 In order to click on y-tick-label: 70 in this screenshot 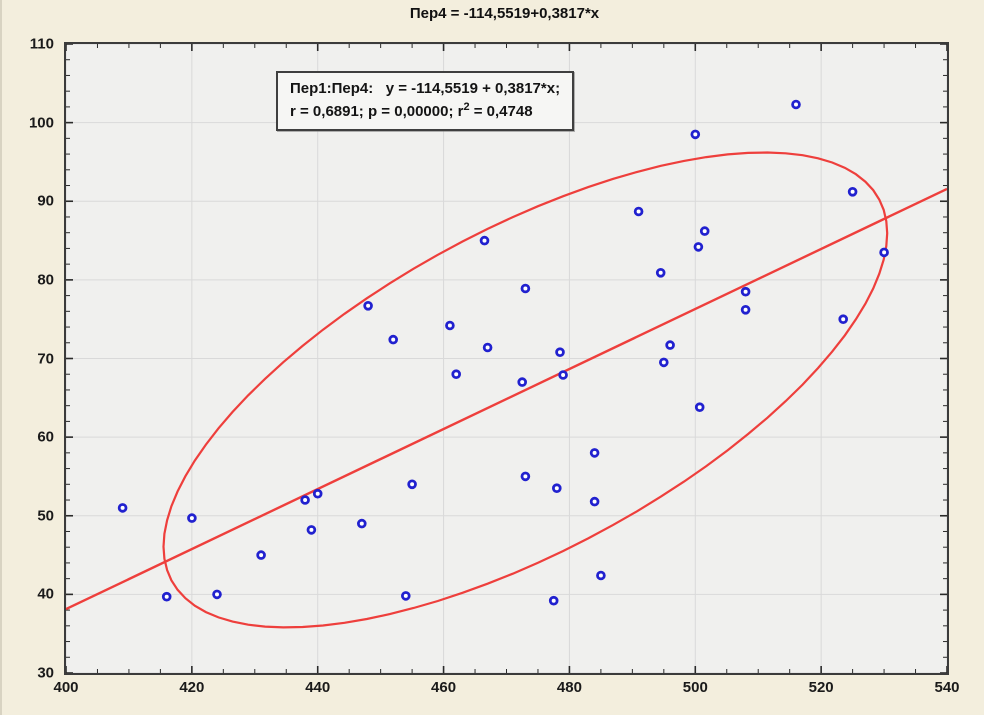, I will do `click(45, 358)`.